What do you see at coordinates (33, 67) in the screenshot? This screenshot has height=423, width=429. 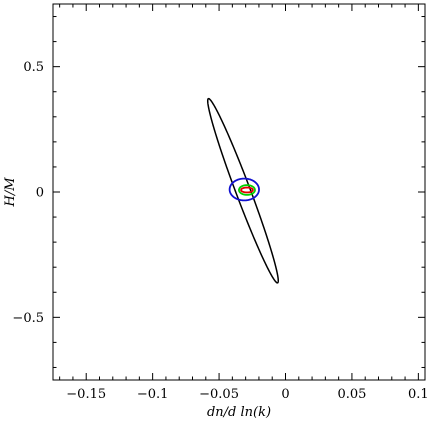 I see `y-tick-label: 0.5` at bounding box center [33, 67].